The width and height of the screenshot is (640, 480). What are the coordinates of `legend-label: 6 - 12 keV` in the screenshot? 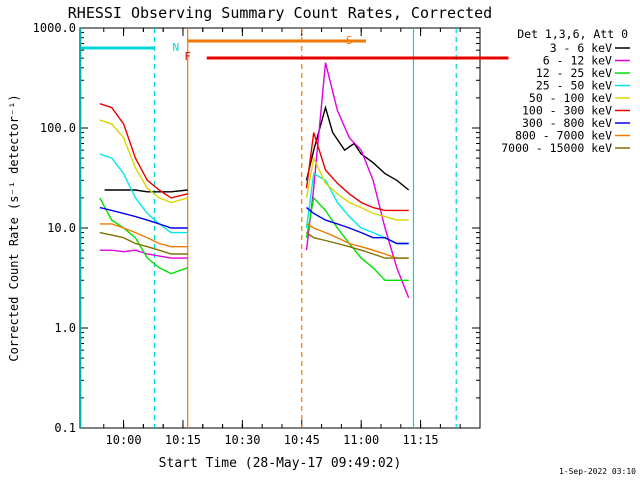 It's located at (577, 61).